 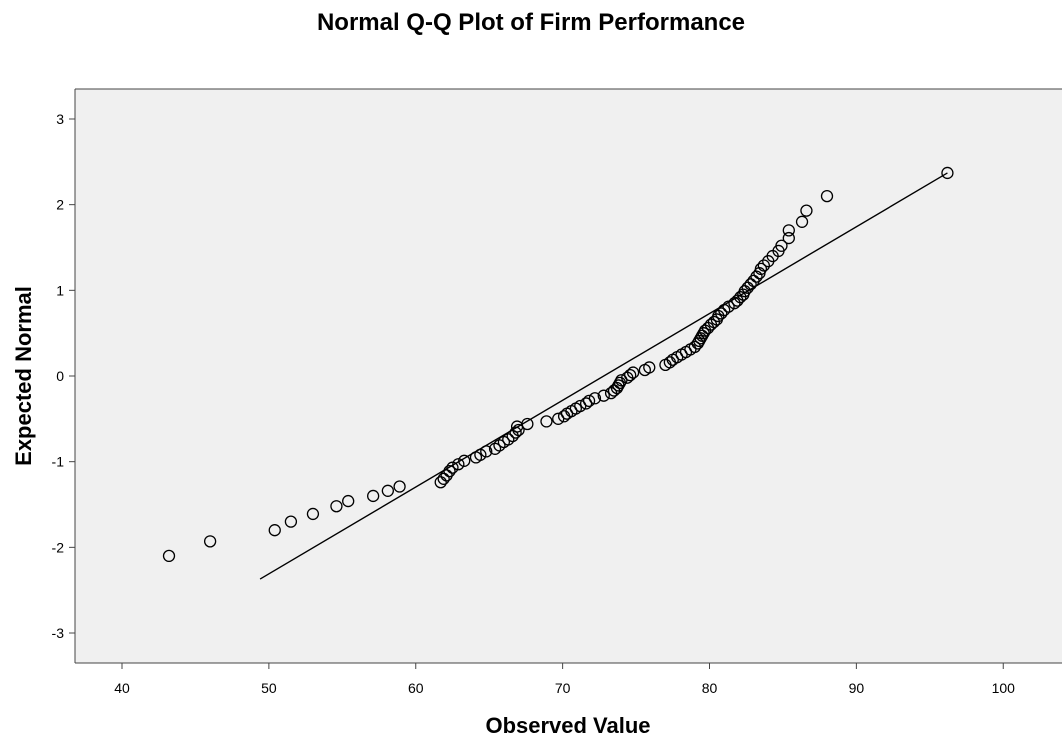 What do you see at coordinates (1004, 688) in the screenshot?
I see `x-tick-label: 100` at bounding box center [1004, 688].